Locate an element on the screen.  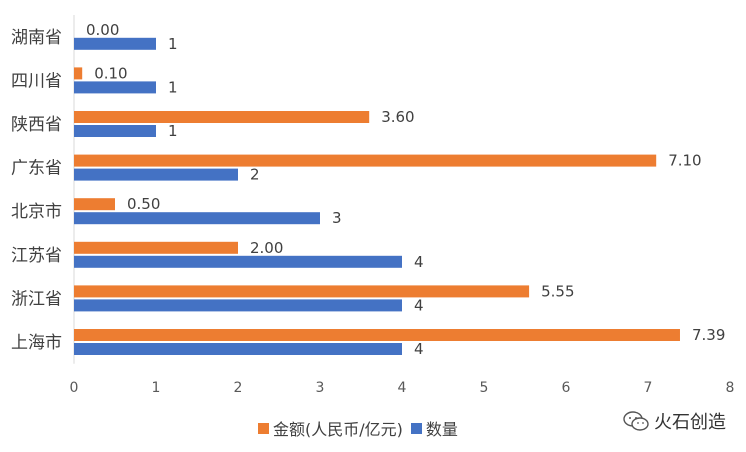
data-label-amount: 2.00 is located at coordinates (266, 248).